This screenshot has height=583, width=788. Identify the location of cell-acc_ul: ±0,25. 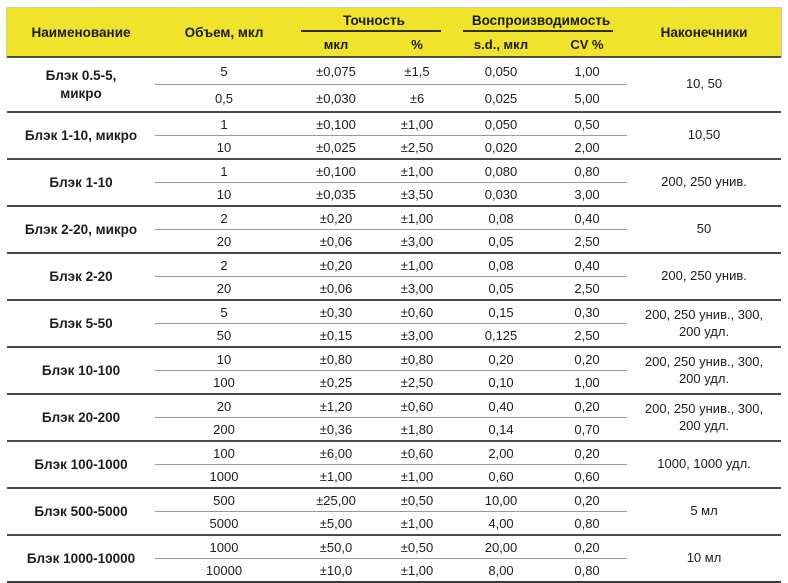
(336, 382).